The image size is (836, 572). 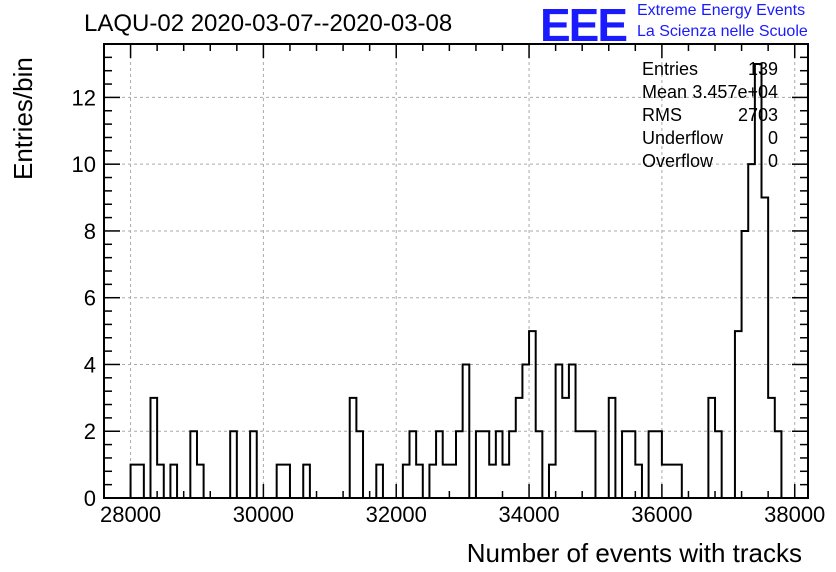 I want to click on y-tick-label: 2, so click(x=90, y=431).